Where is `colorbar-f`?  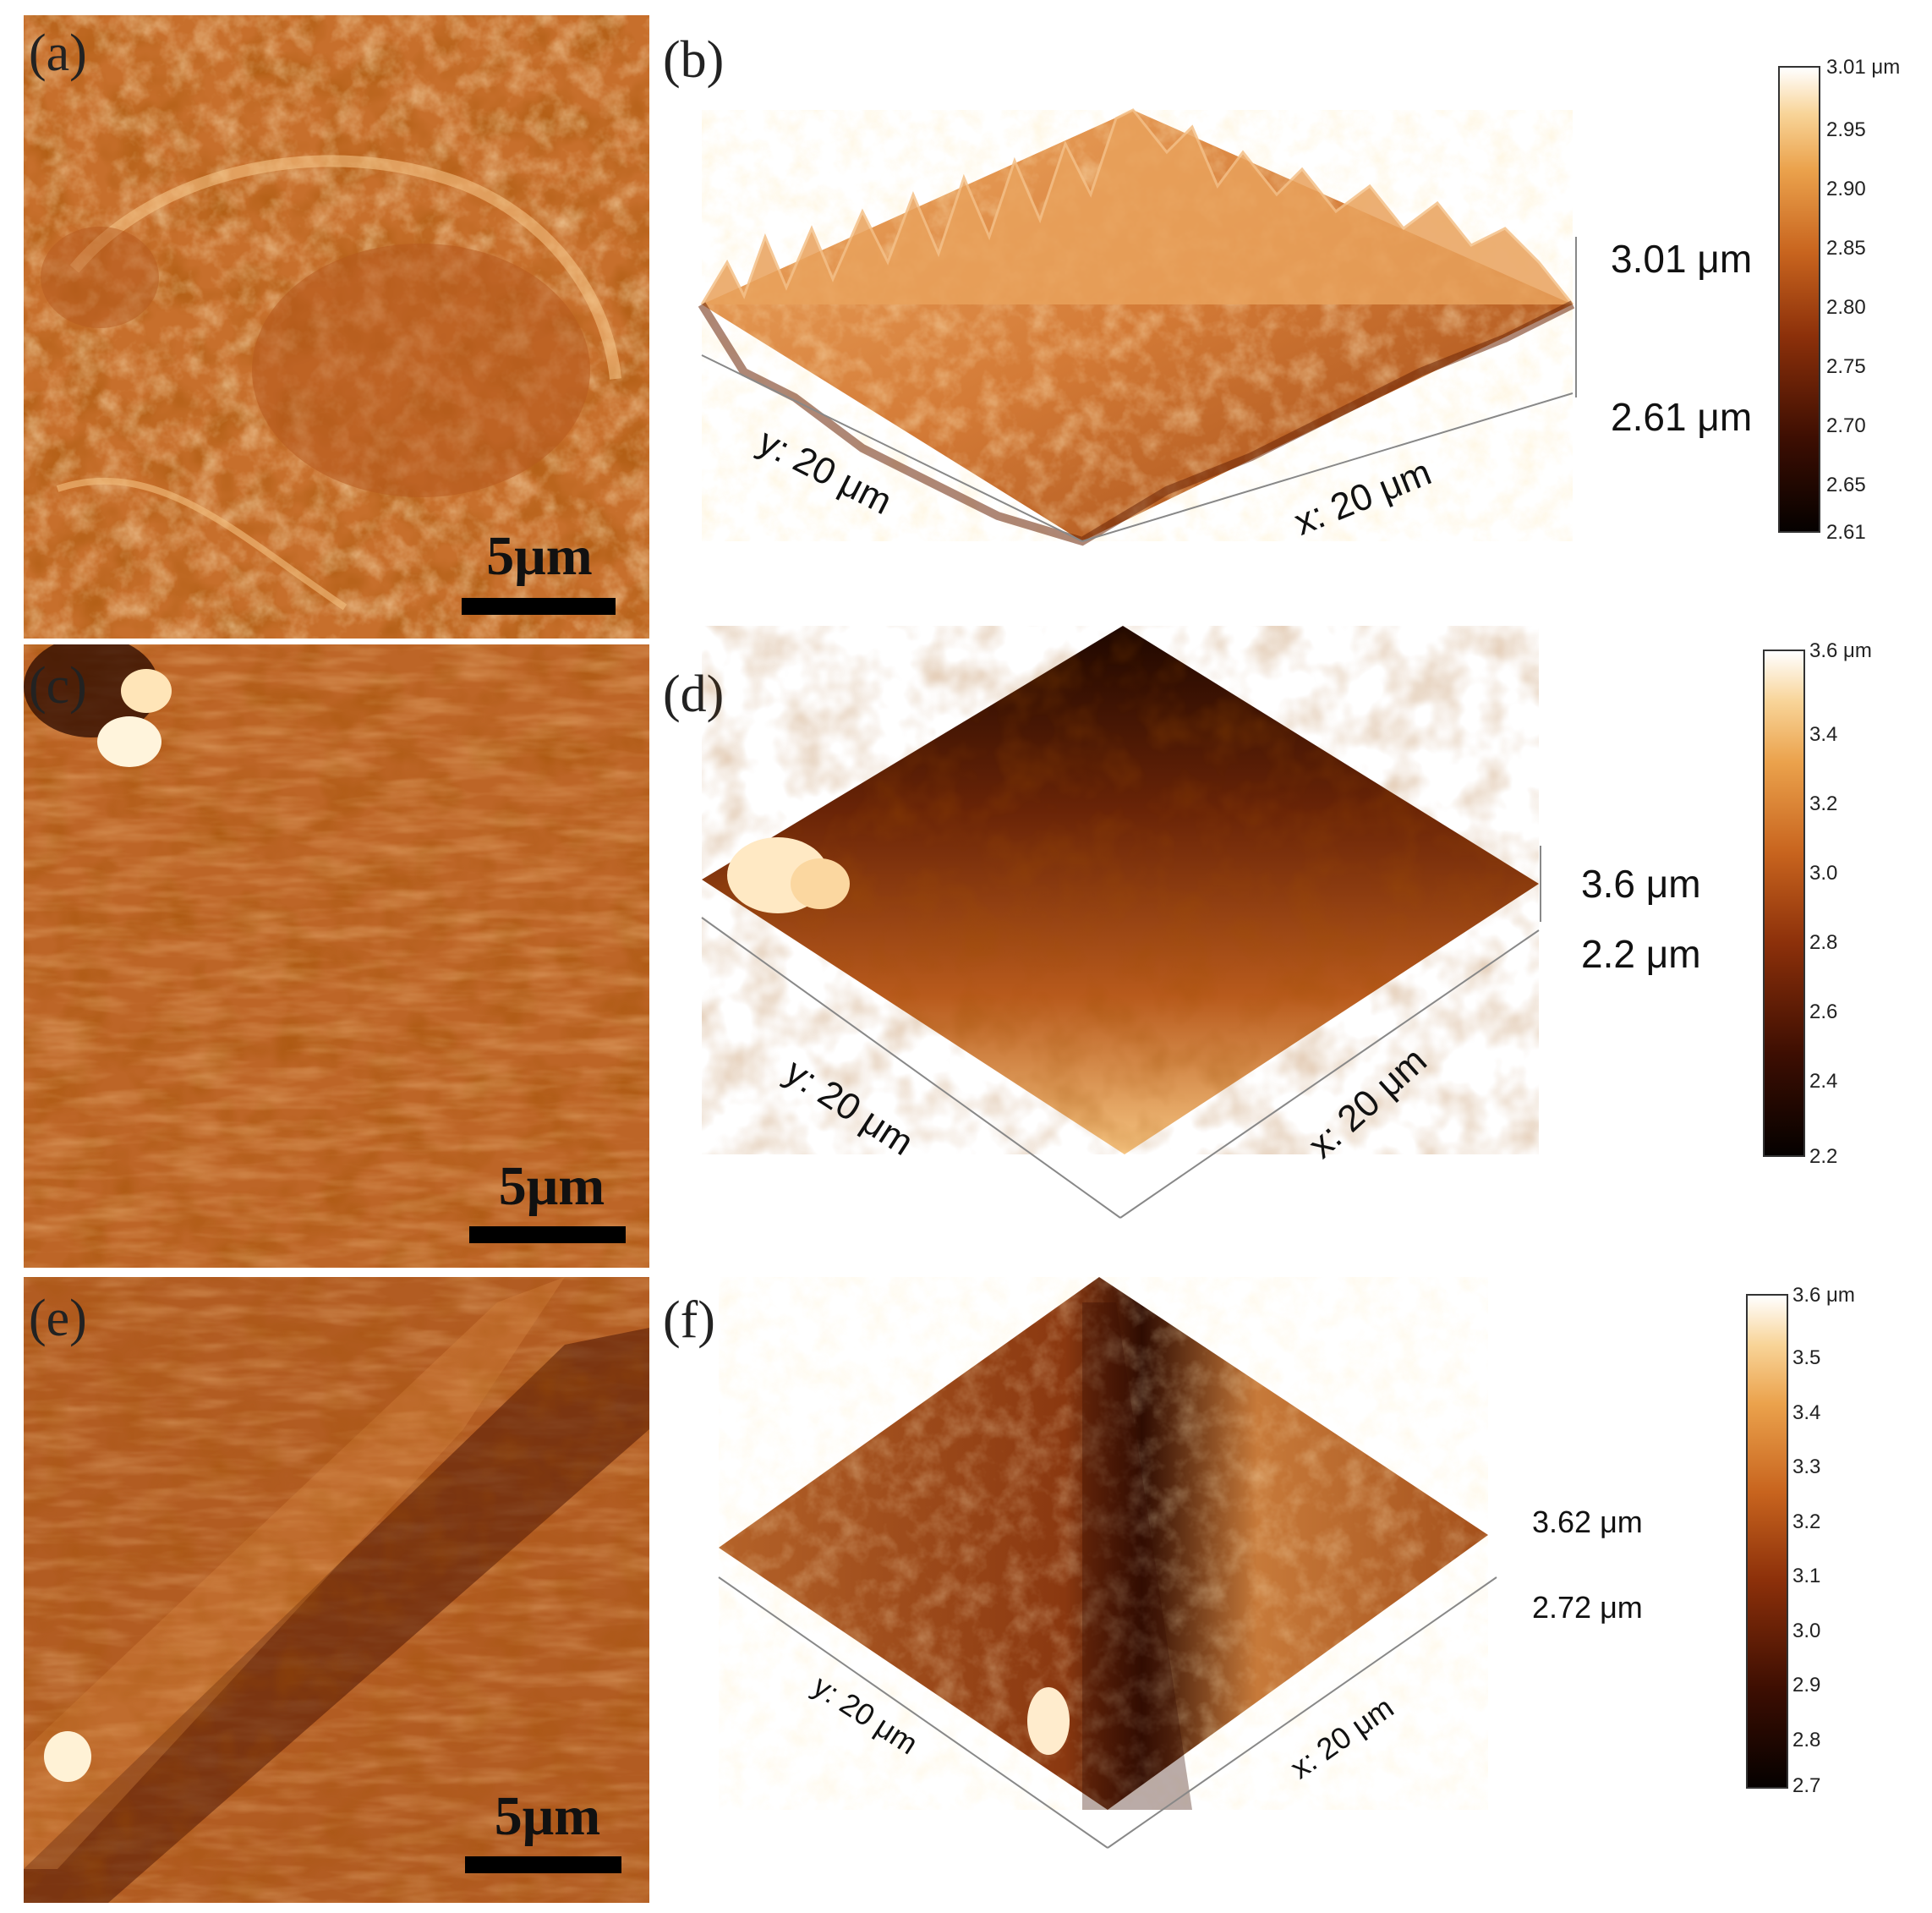
colorbar-f is located at coordinates (1767, 1542).